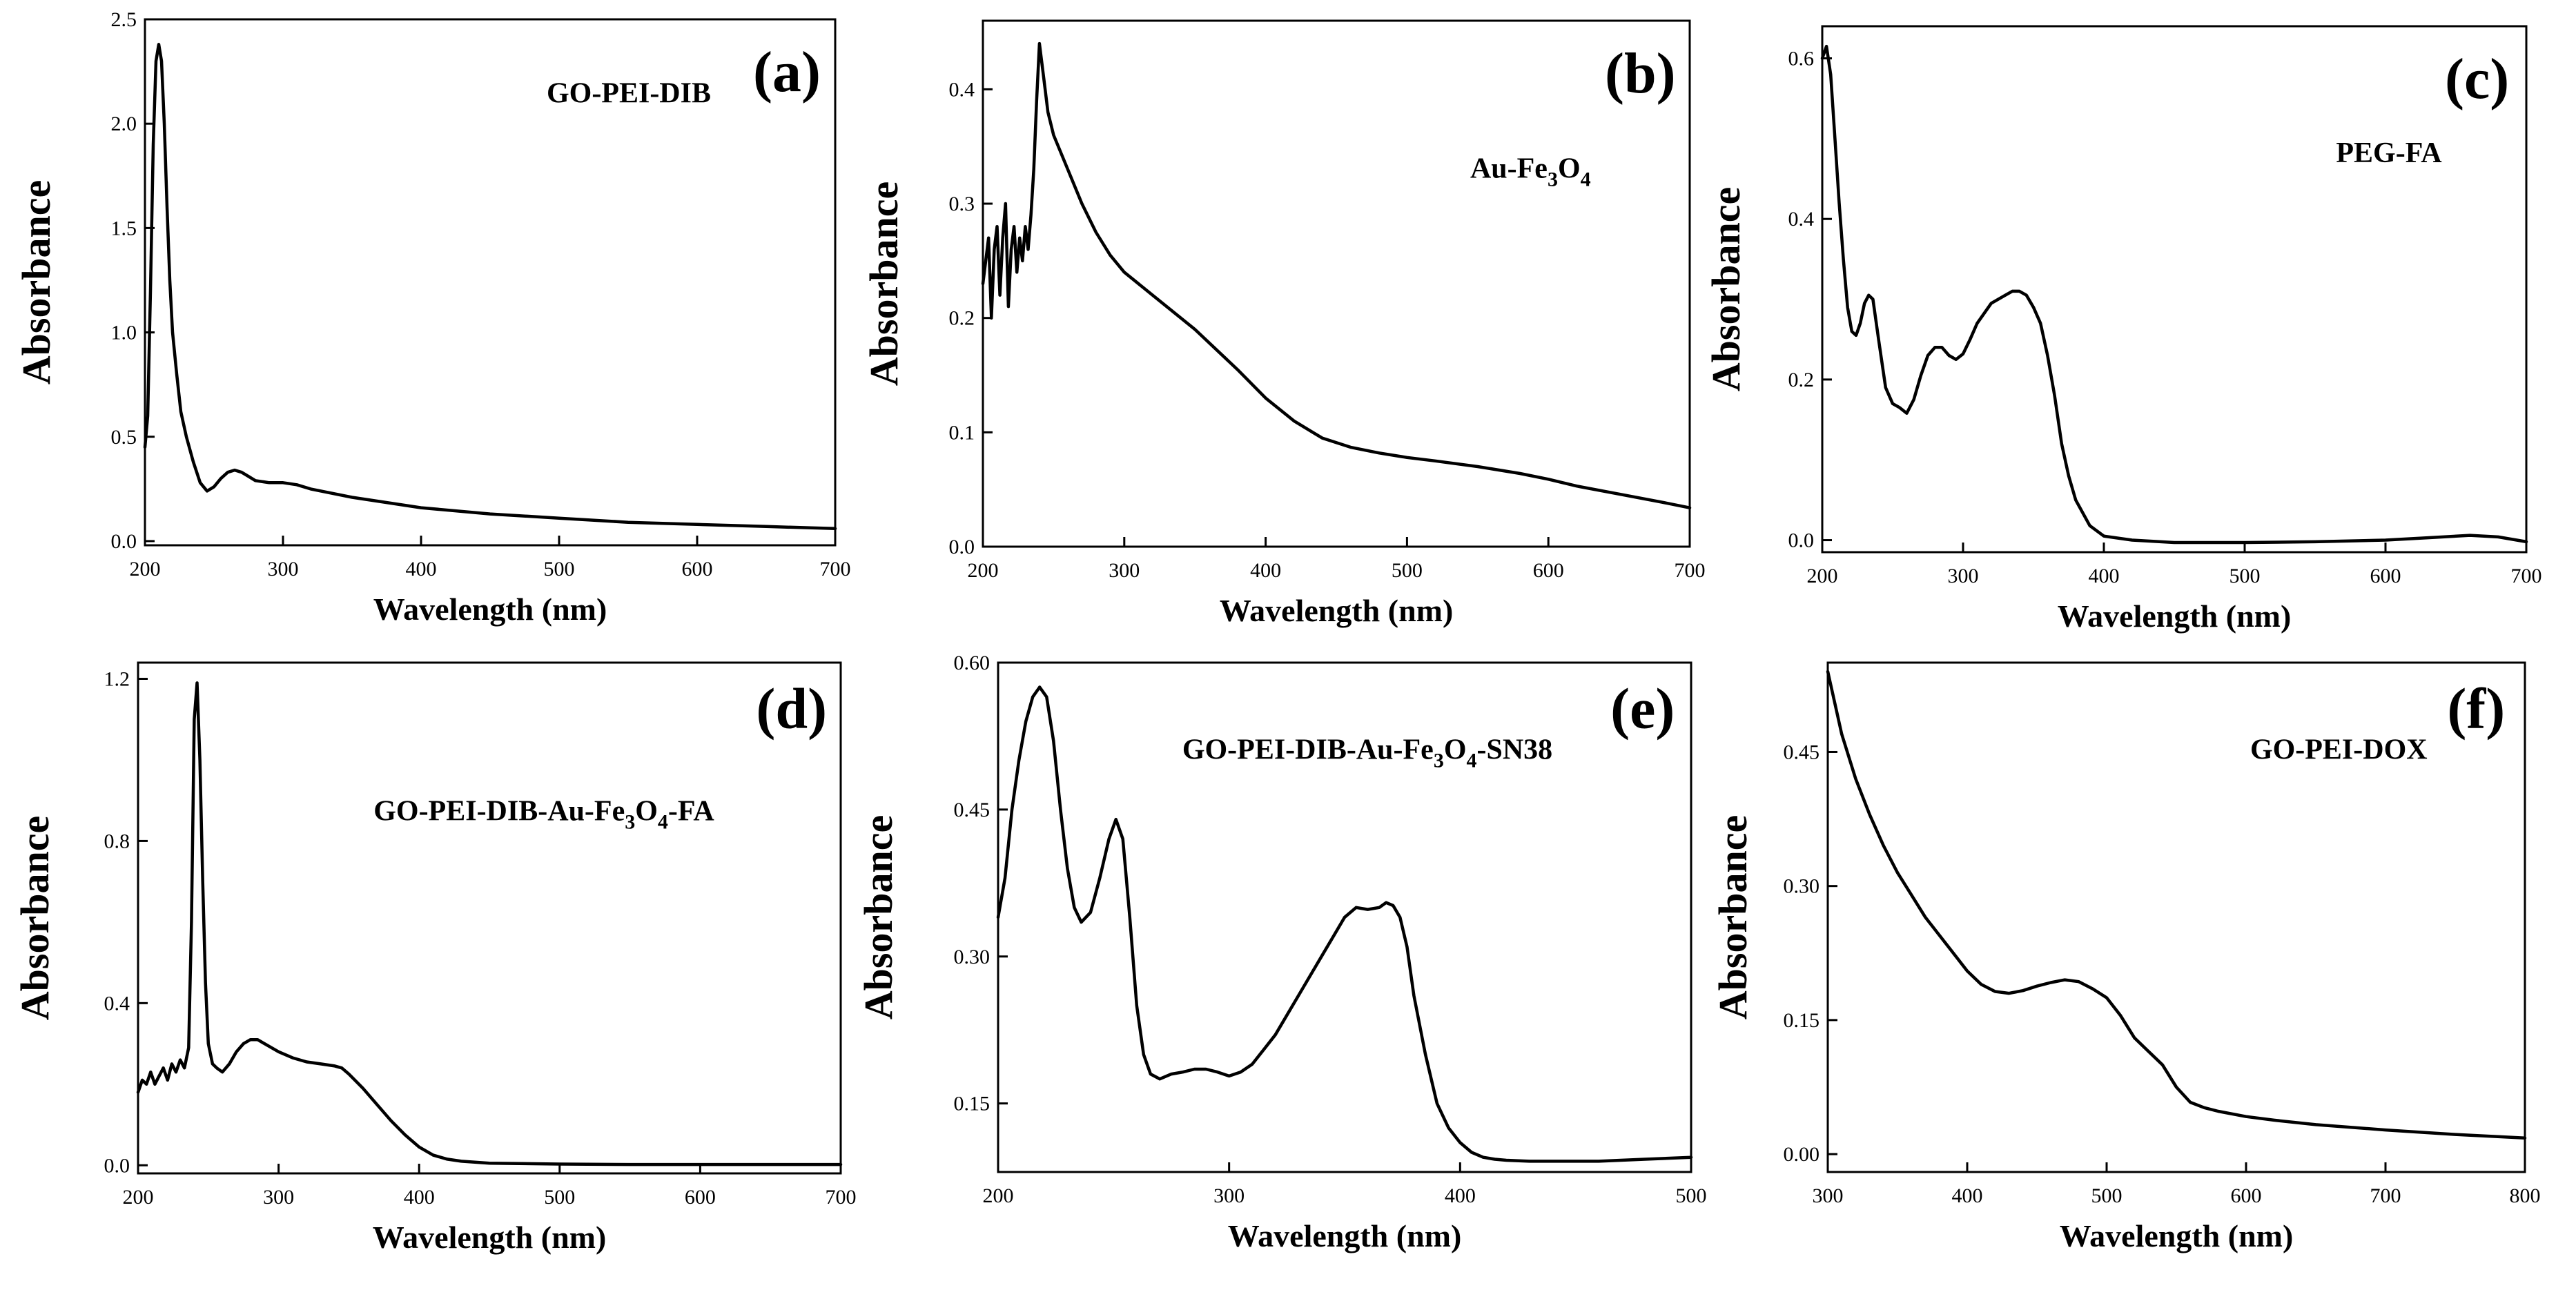 The height and width of the screenshot is (1299, 2576). What do you see at coordinates (124, 437) in the screenshot?
I see `y-tick-label: 0.5` at bounding box center [124, 437].